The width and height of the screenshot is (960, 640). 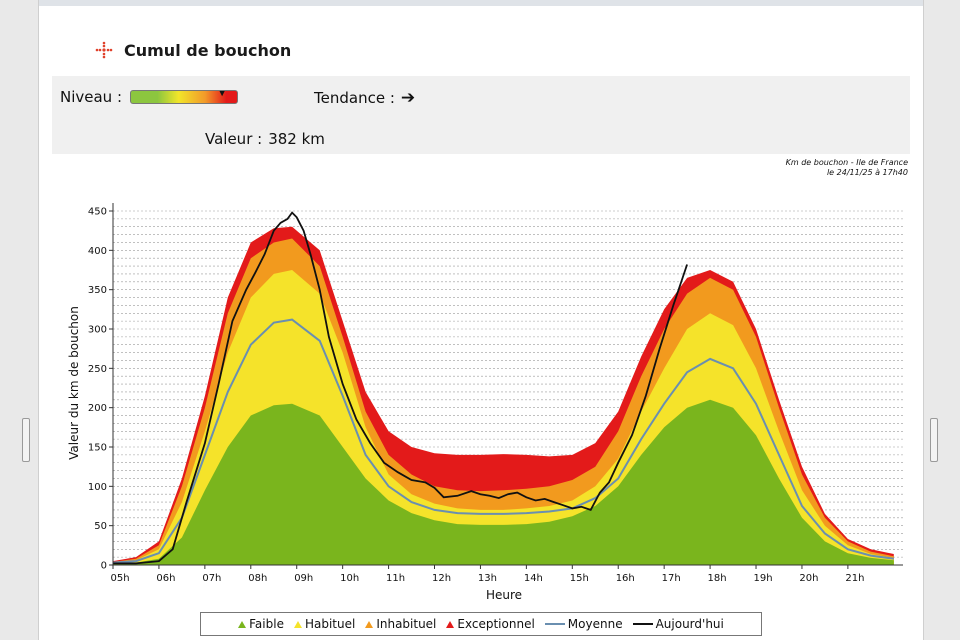 What do you see at coordinates (234, 139) in the screenshot?
I see `valeur-label: Valeur :` at bounding box center [234, 139].